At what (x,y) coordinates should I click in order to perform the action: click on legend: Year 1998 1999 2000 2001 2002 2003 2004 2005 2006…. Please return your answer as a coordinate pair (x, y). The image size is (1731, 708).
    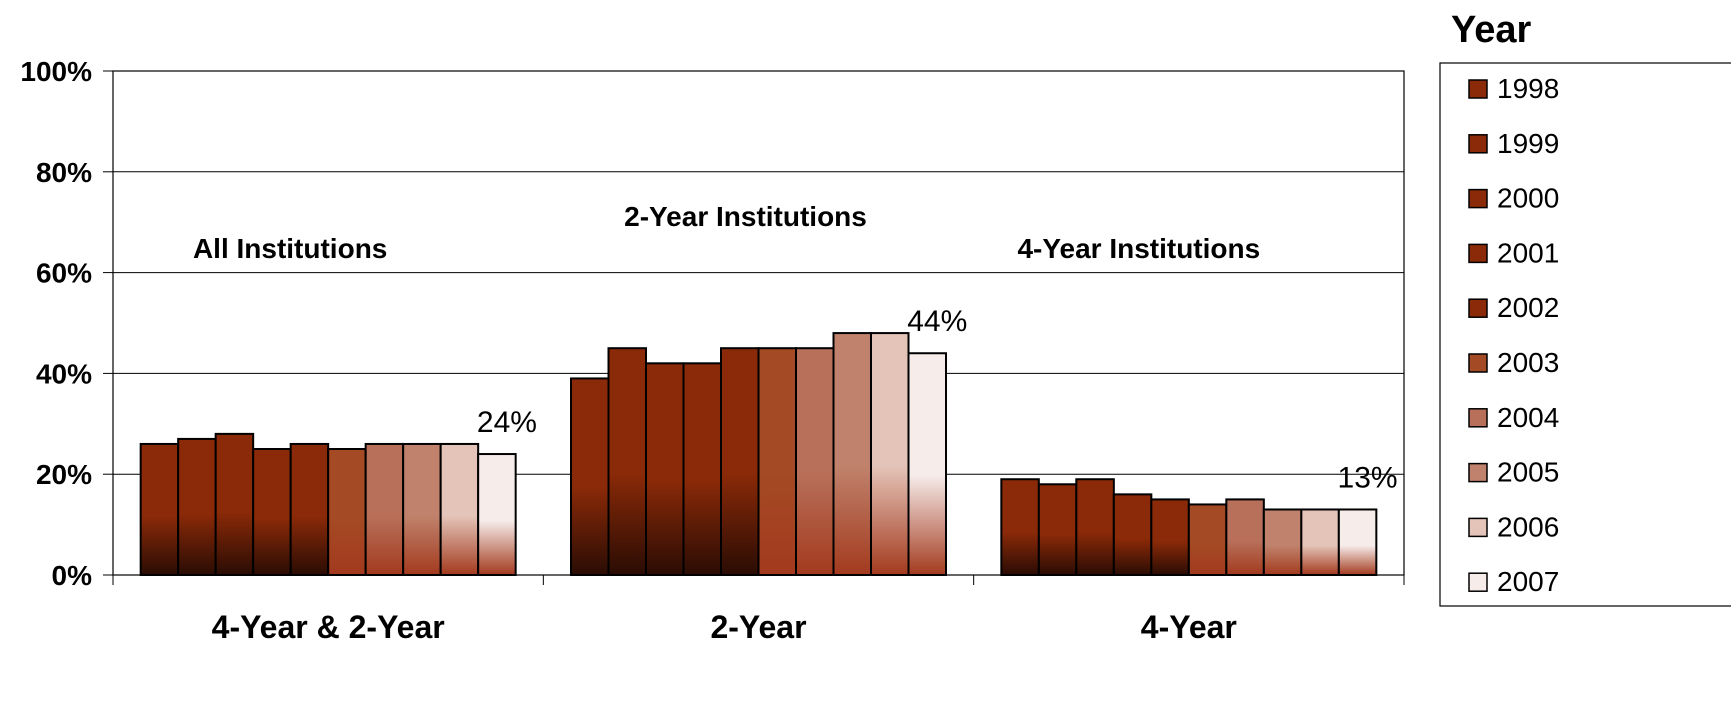
    Looking at the image, I should click on (1585, 308).